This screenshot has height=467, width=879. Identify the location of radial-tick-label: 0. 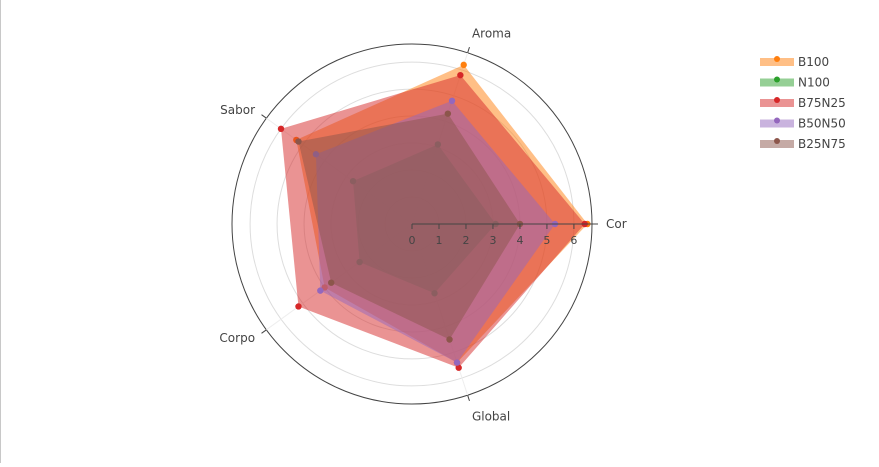
(412, 240).